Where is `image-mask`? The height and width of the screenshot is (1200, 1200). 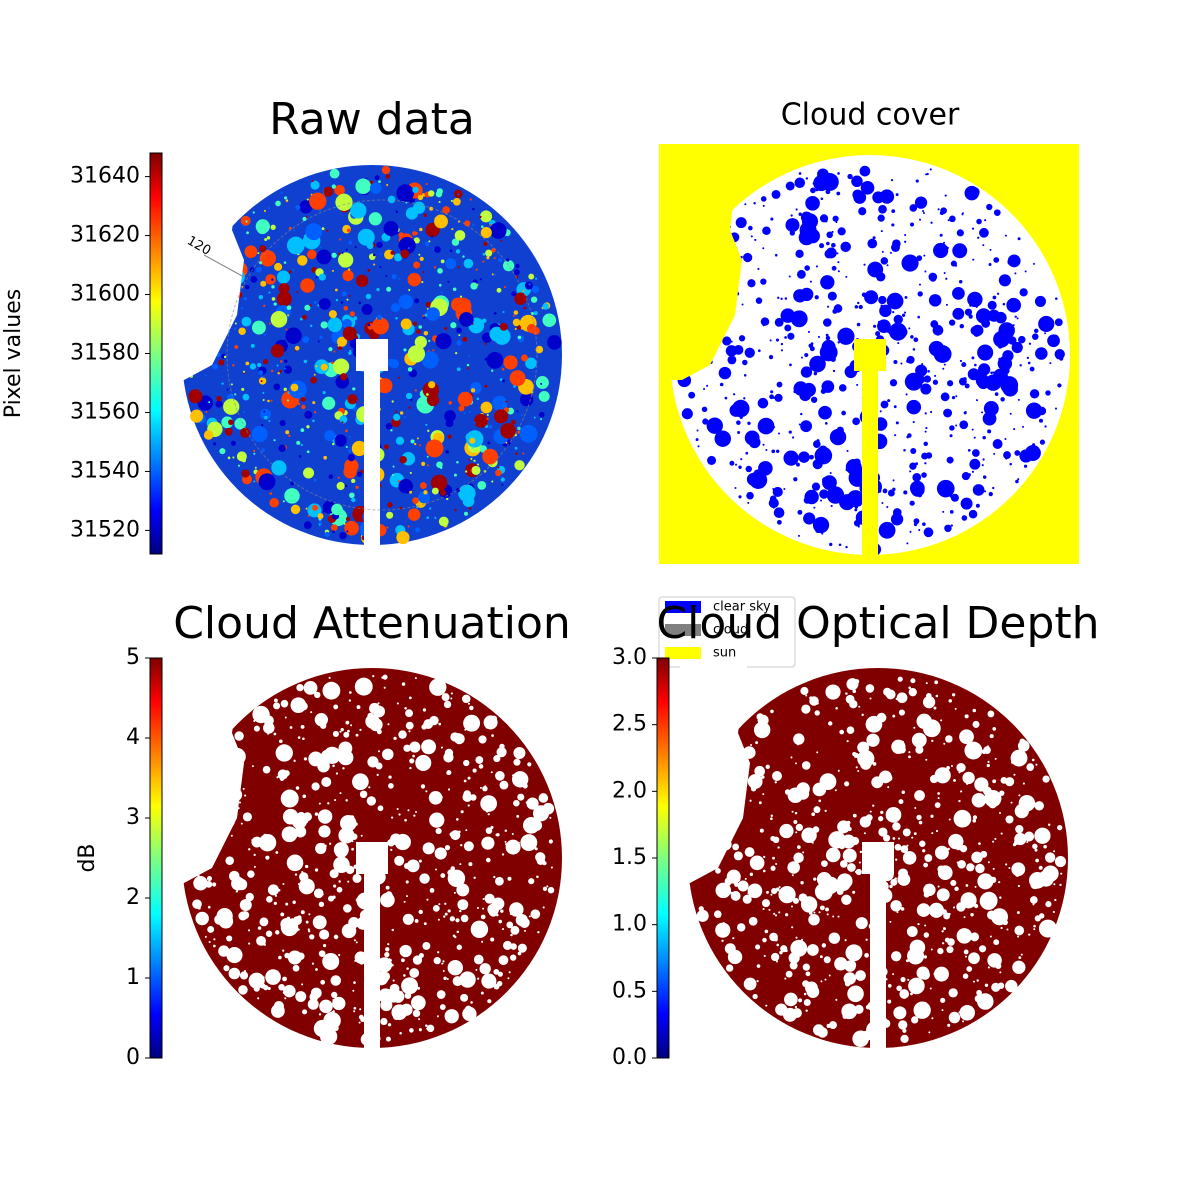 image-mask is located at coordinates (702, 263).